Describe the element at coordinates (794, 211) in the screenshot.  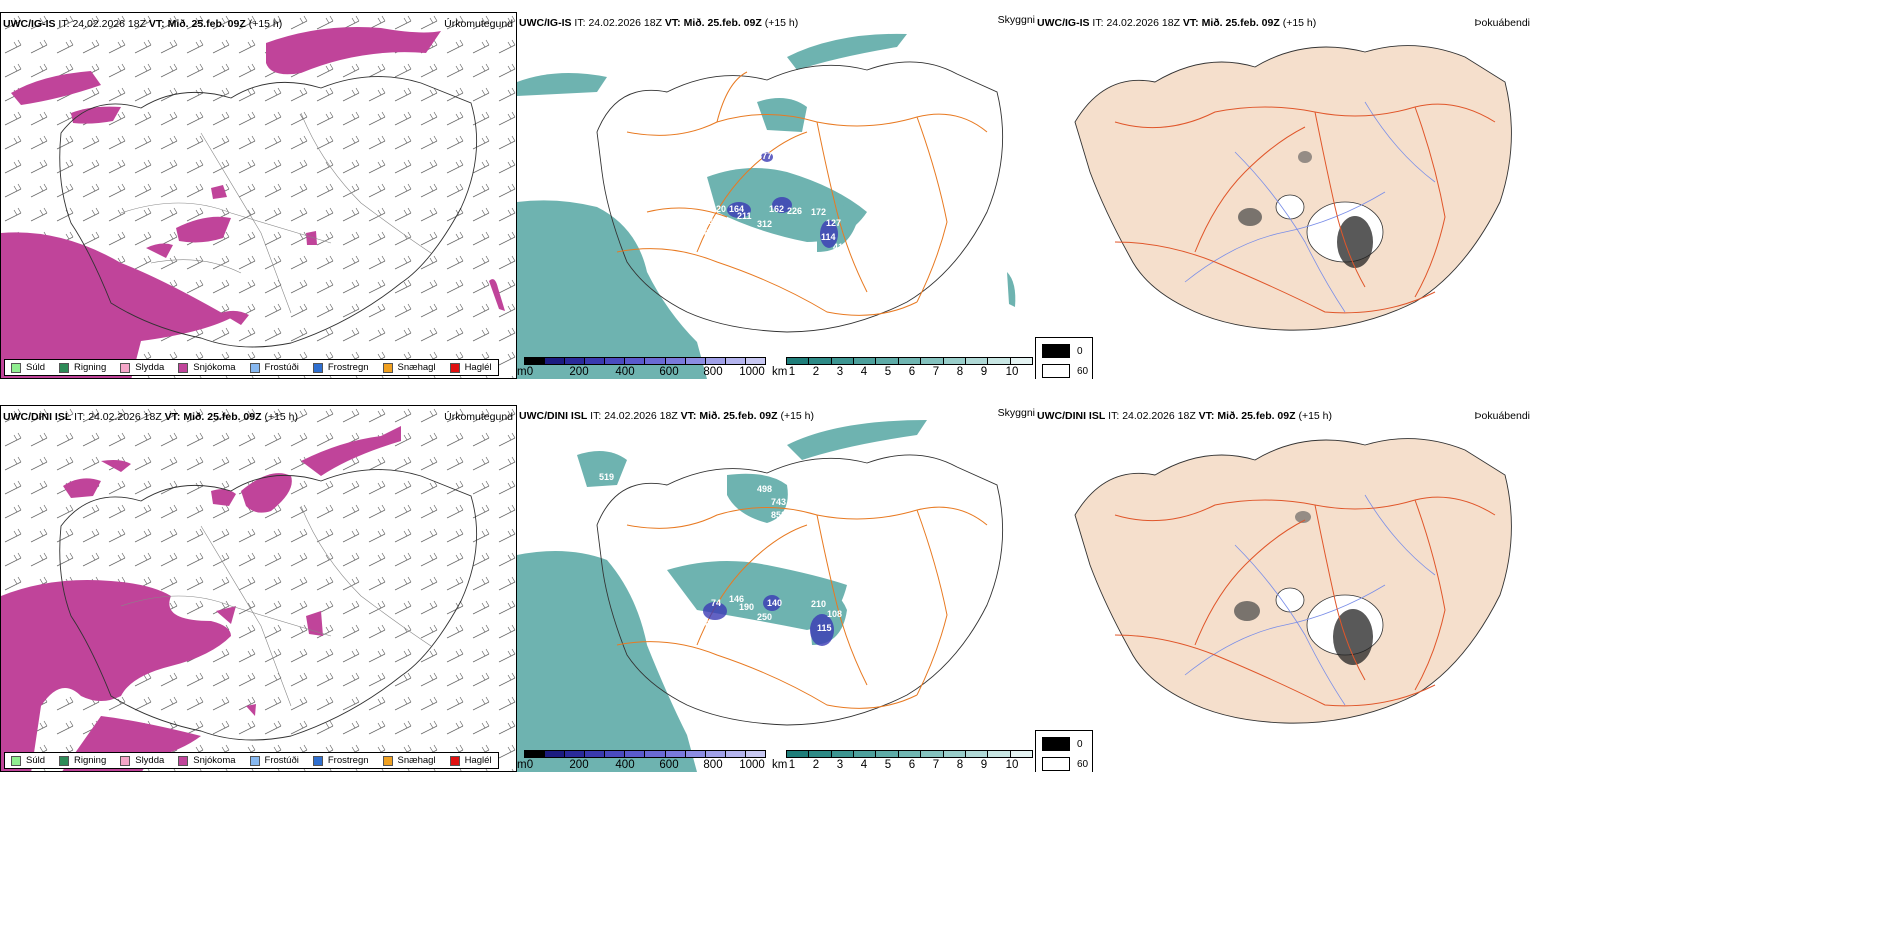
I see `ceiling-label: 226` at that location.